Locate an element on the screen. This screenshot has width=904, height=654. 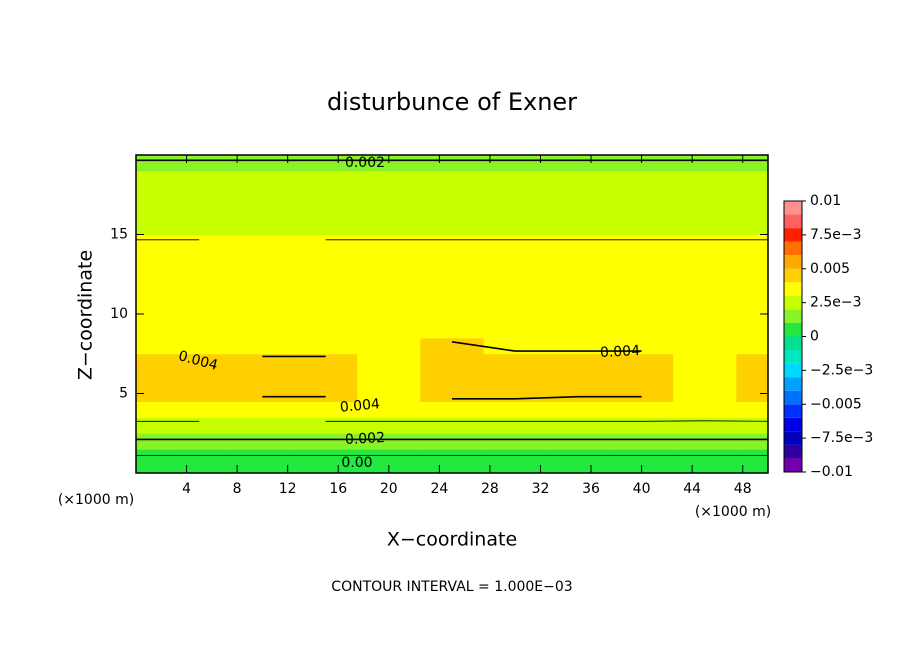
contour-label: 0.004 is located at coordinates (359, 405).